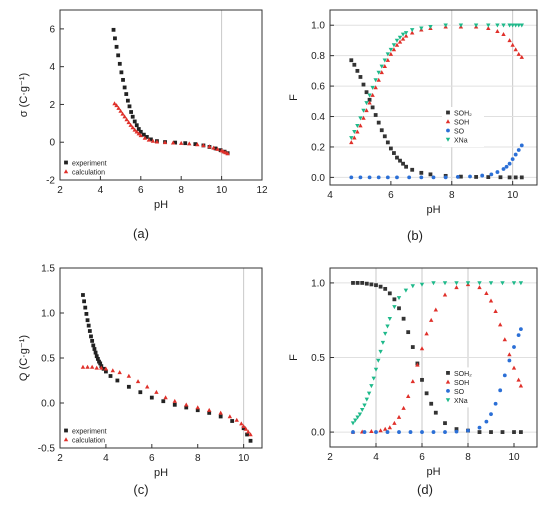  What do you see at coordinates (222, 190) in the screenshot?
I see `x-tick-label: 10` at bounding box center [222, 190].